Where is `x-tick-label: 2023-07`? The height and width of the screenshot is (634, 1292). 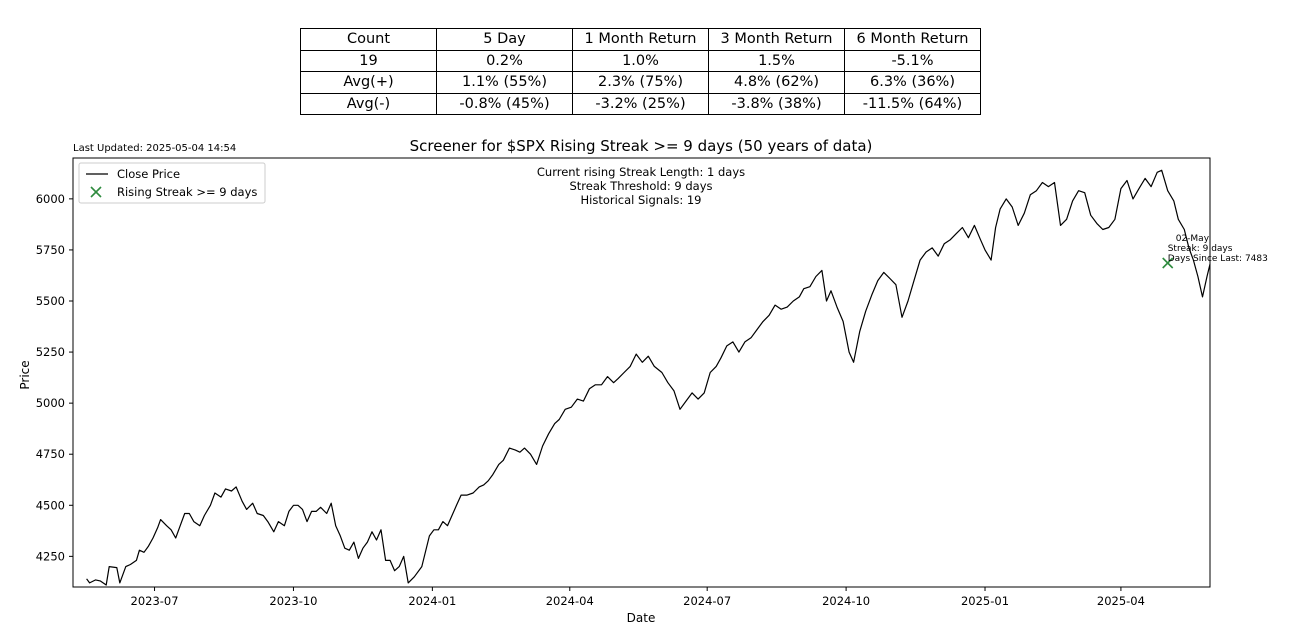 x-tick-label: 2023-07 is located at coordinates (155, 601).